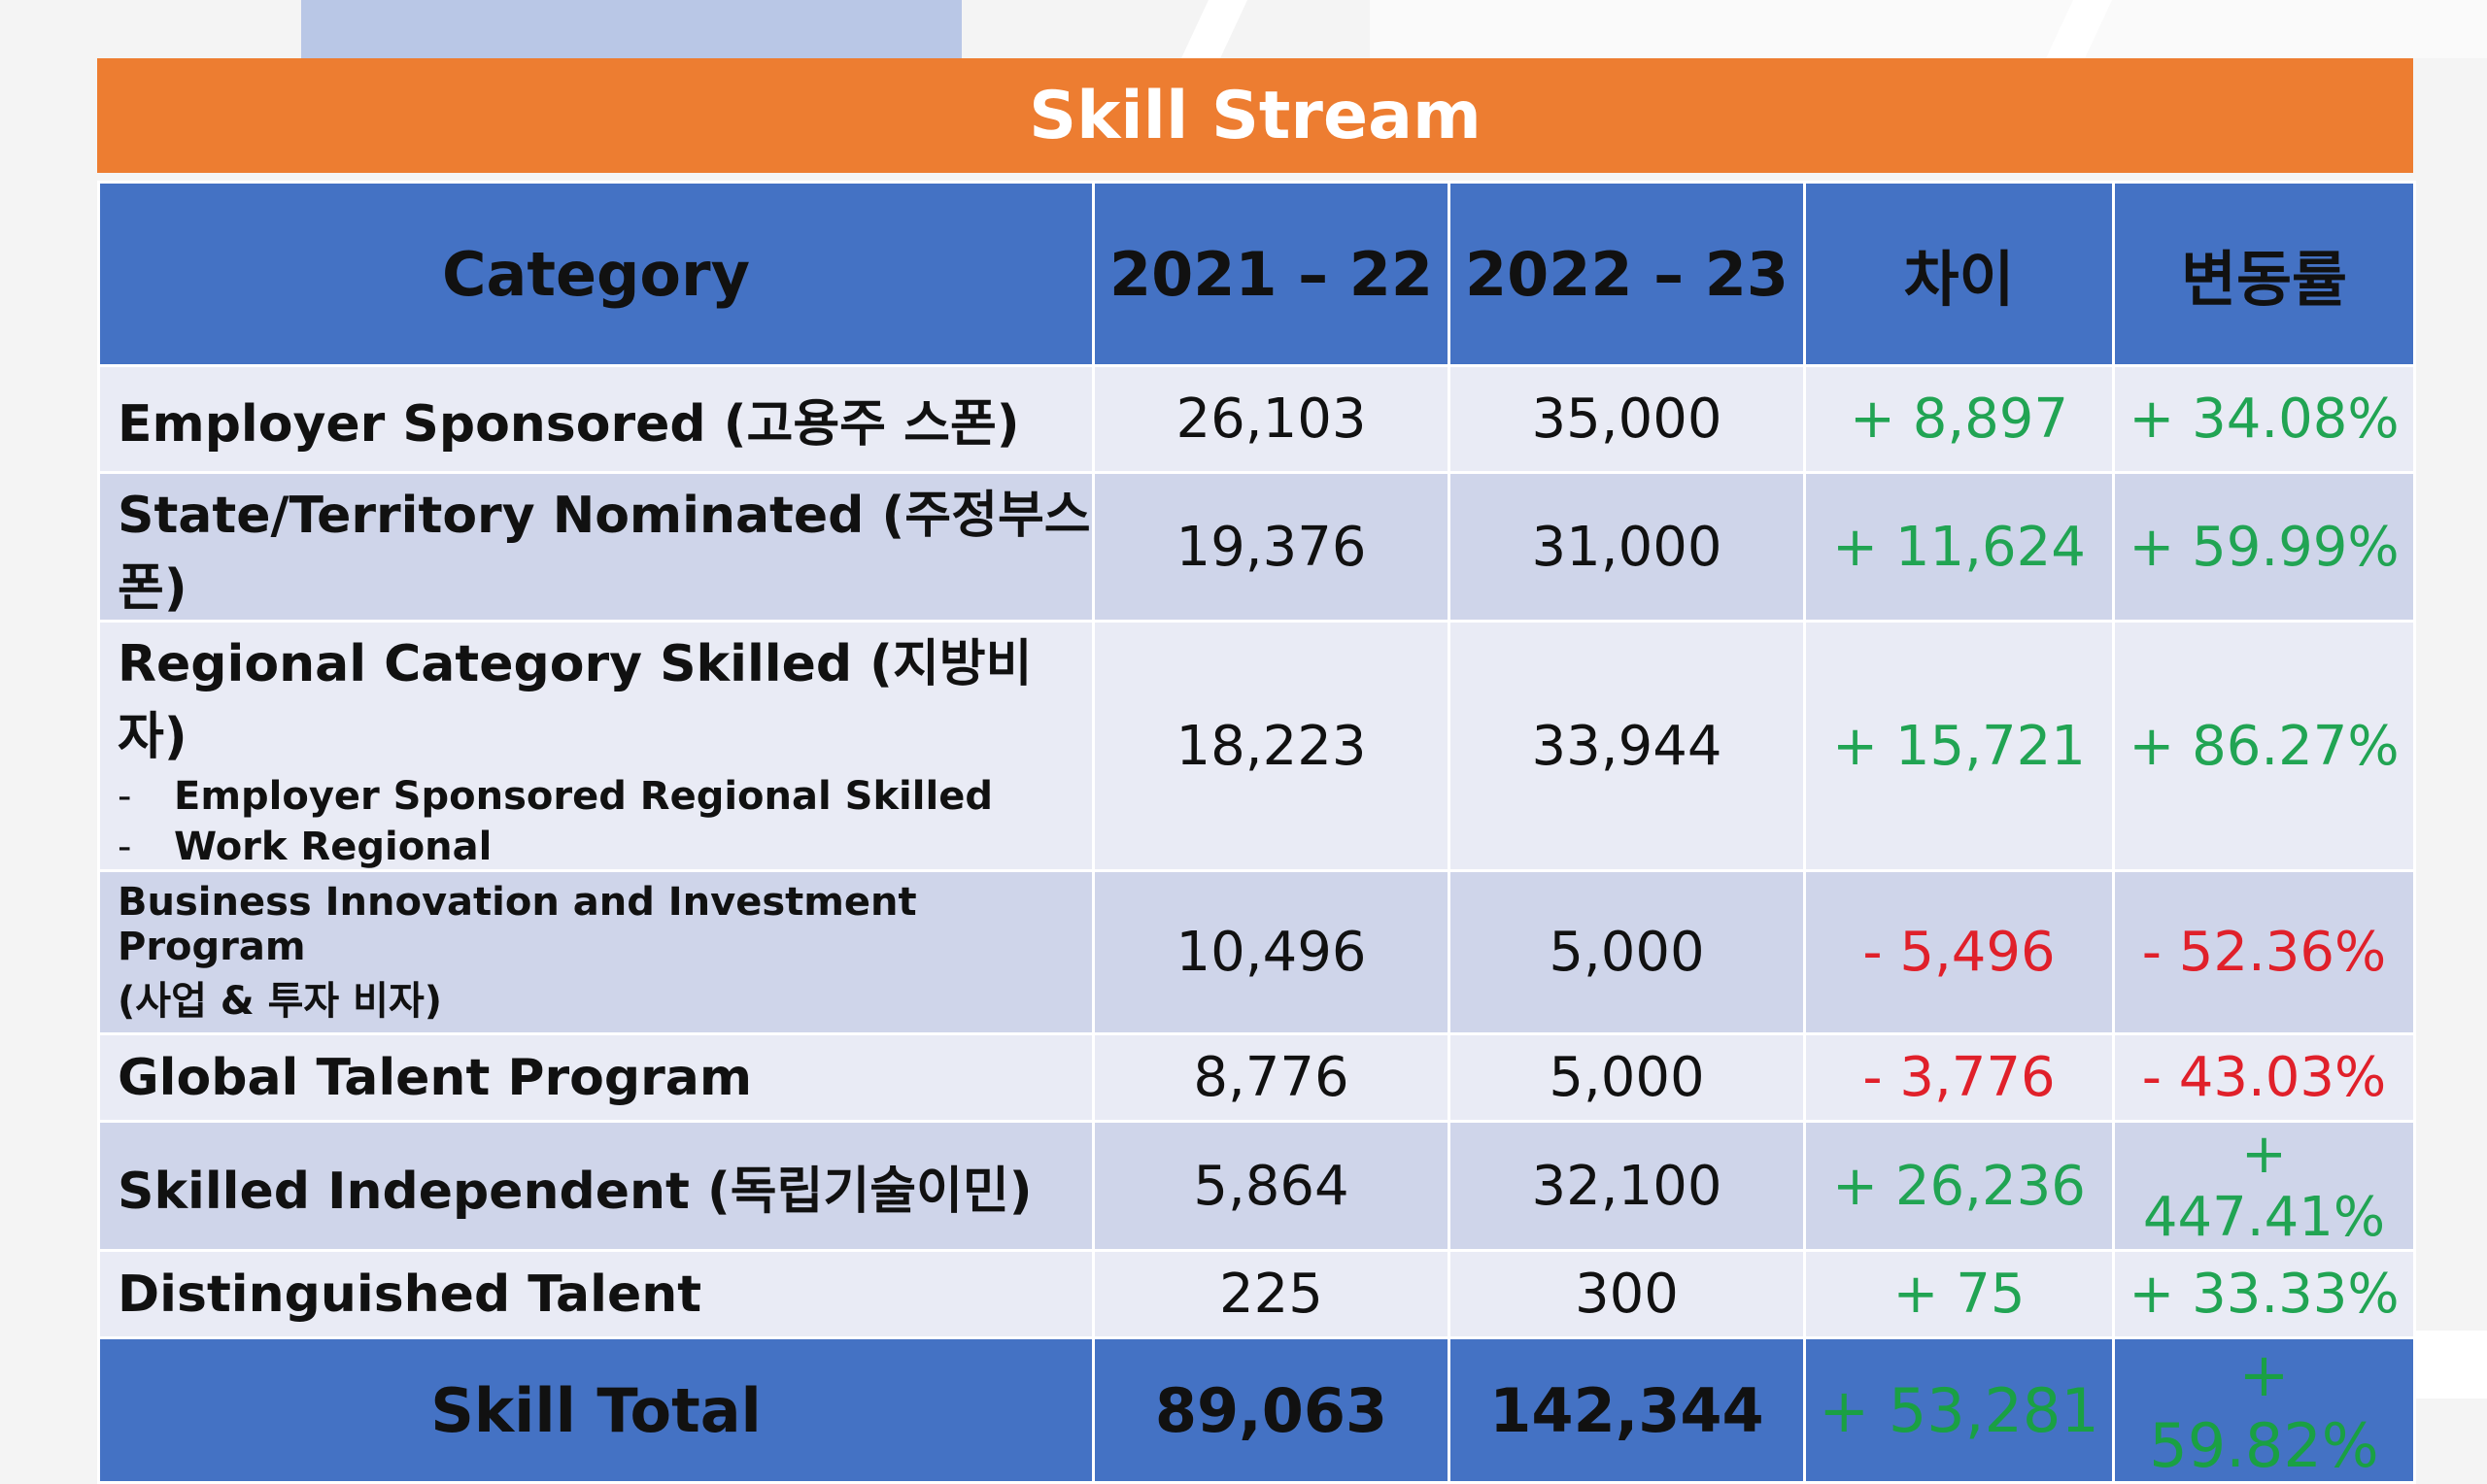  Describe the element at coordinates (1627, 1410) in the screenshot. I see `total-2022-23: 142,344` at that location.